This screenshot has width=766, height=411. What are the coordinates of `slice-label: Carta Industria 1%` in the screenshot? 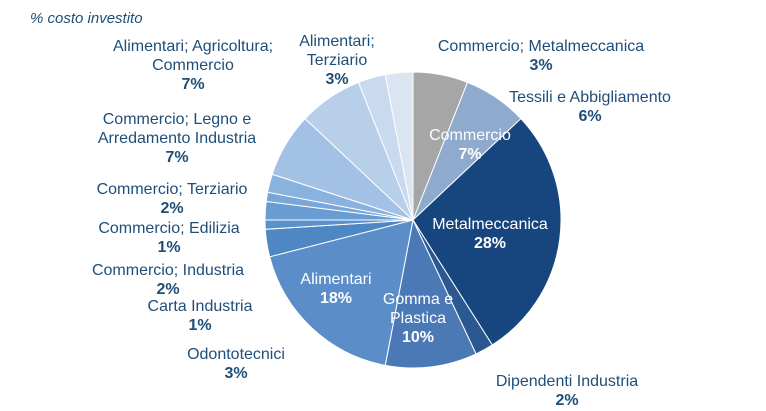 It's located at (200, 316).